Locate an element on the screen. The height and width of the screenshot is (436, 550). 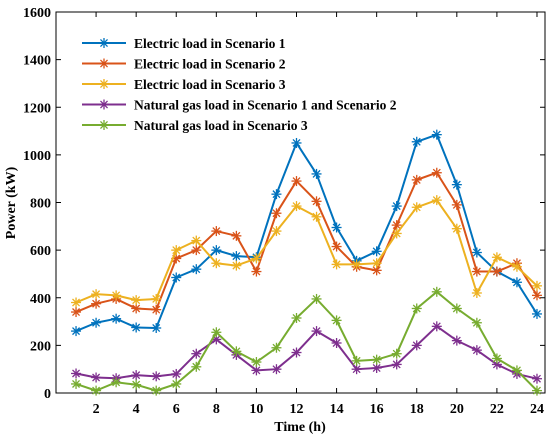
y-tick-label: 1600 is located at coordinates (37, 13).